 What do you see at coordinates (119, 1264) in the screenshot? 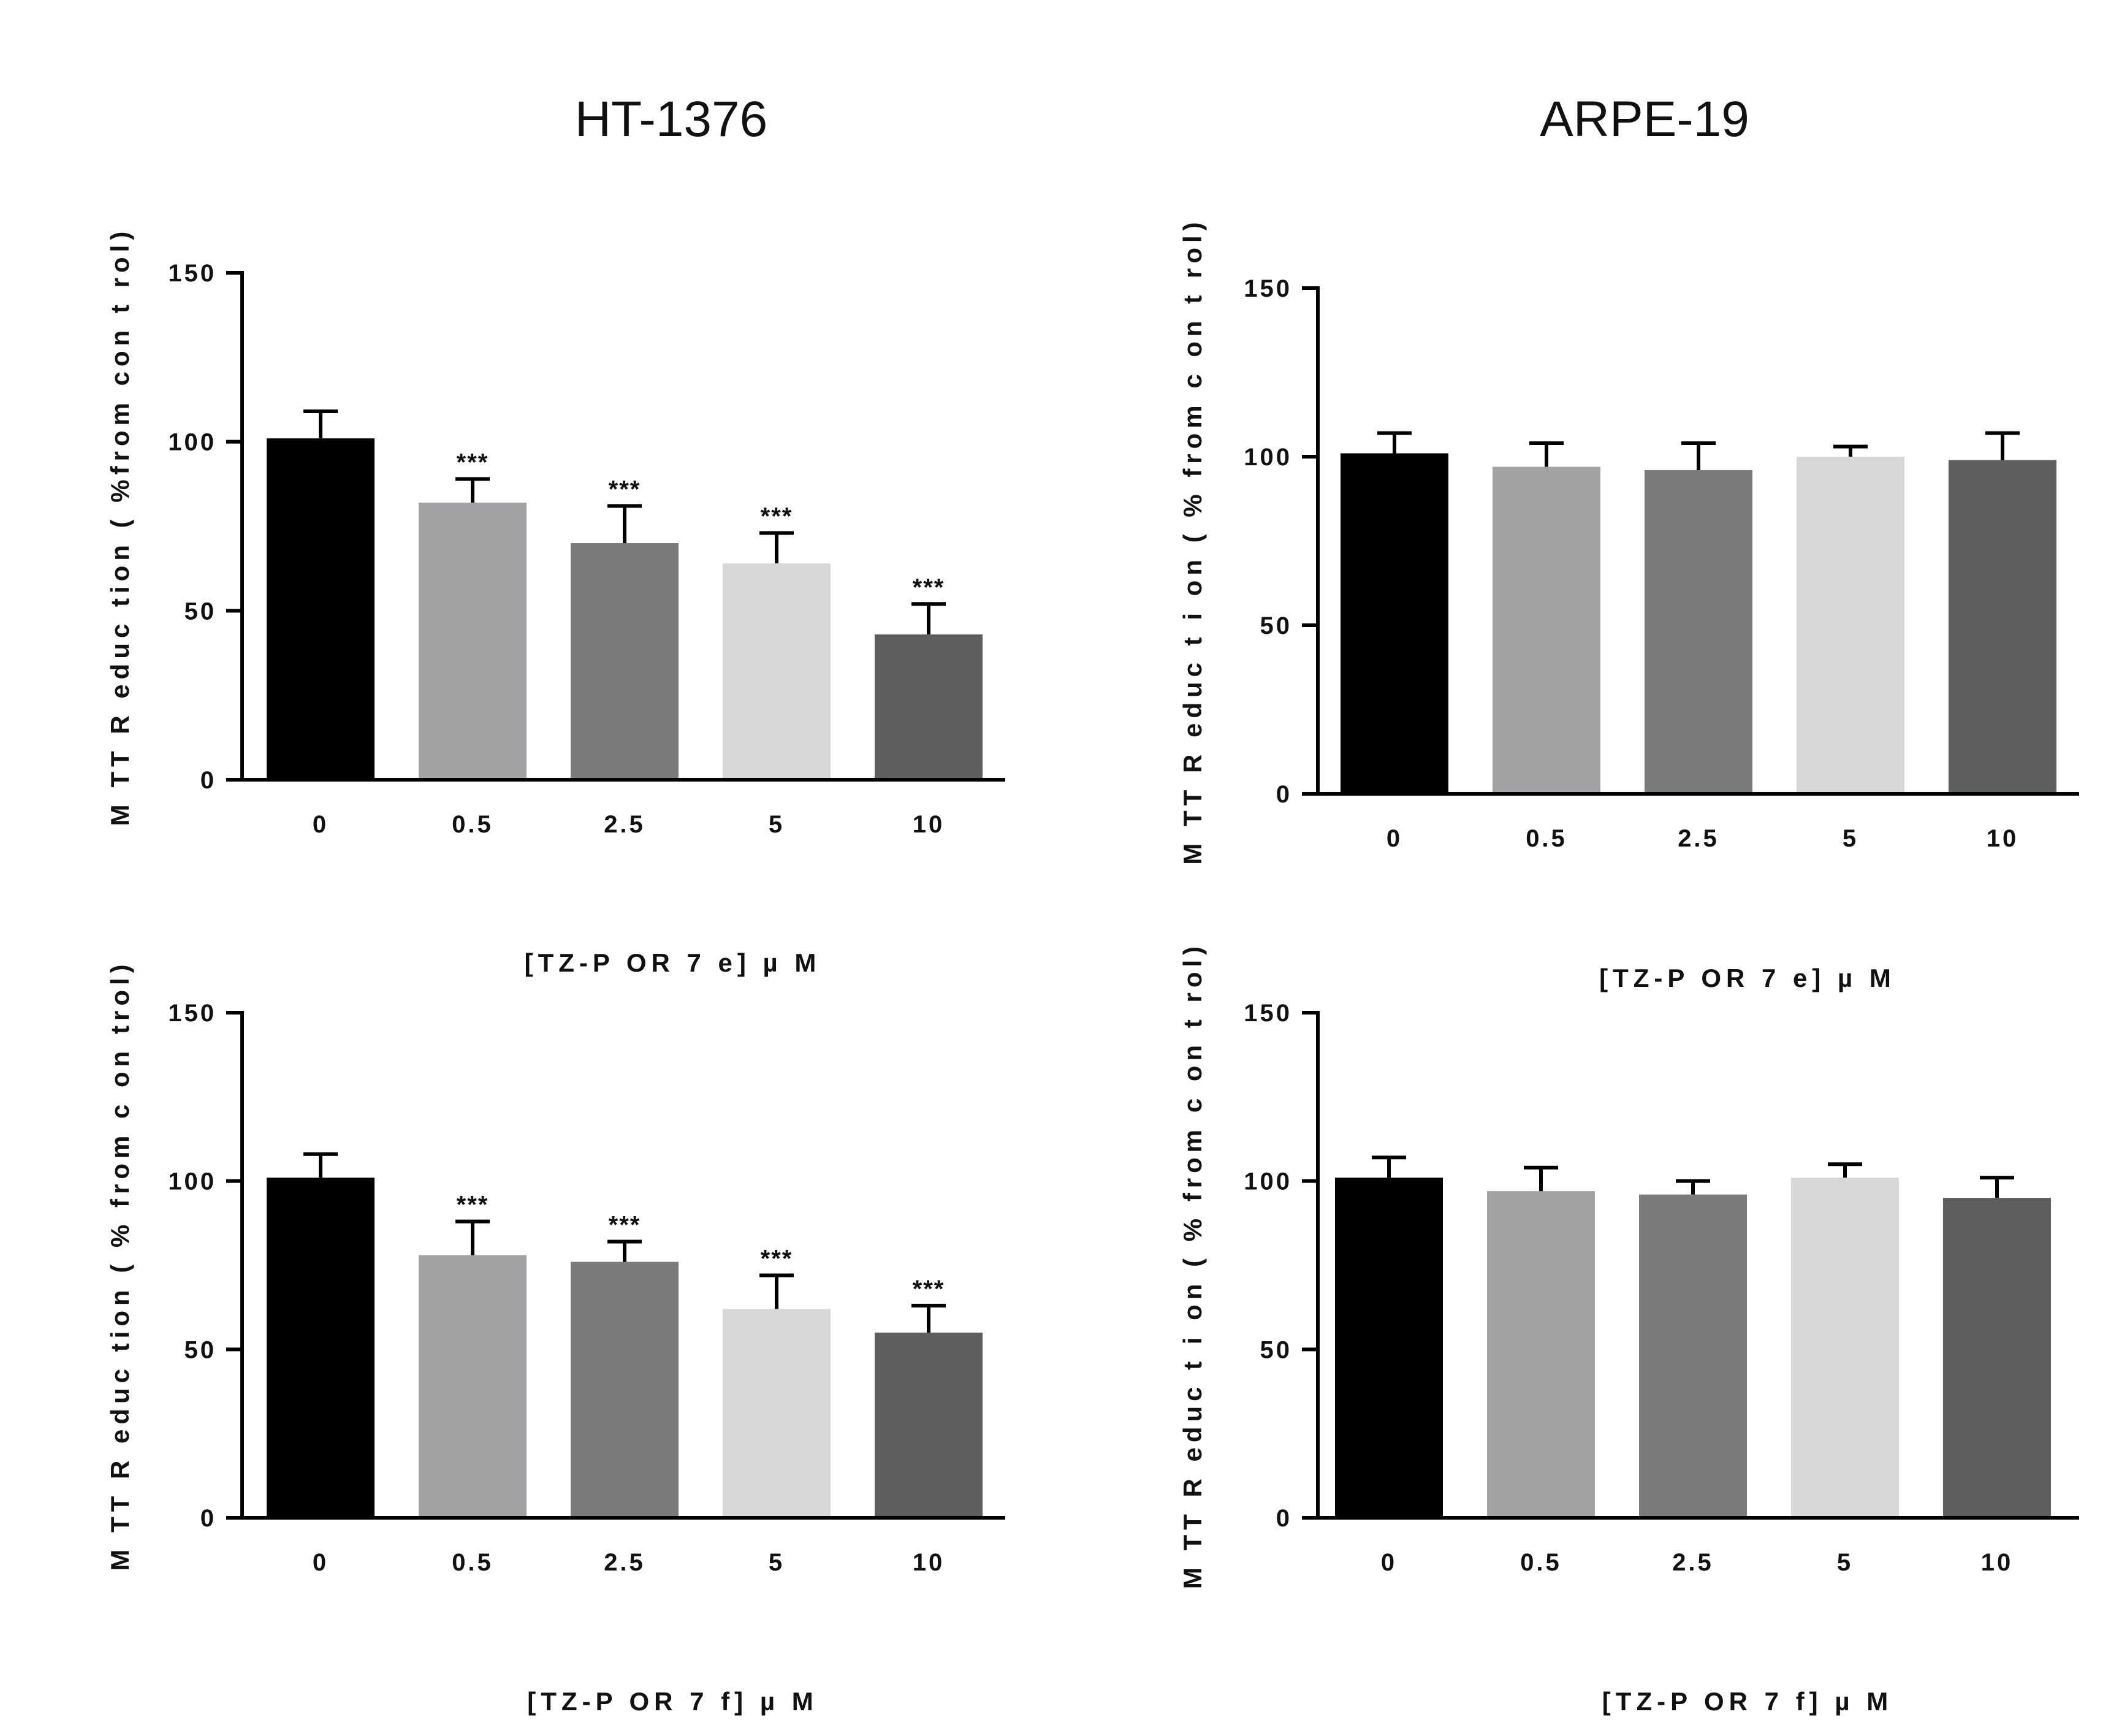
I see `y-axis-title: M TT R educ tion ( % from c on trol)` at bounding box center [119, 1264].